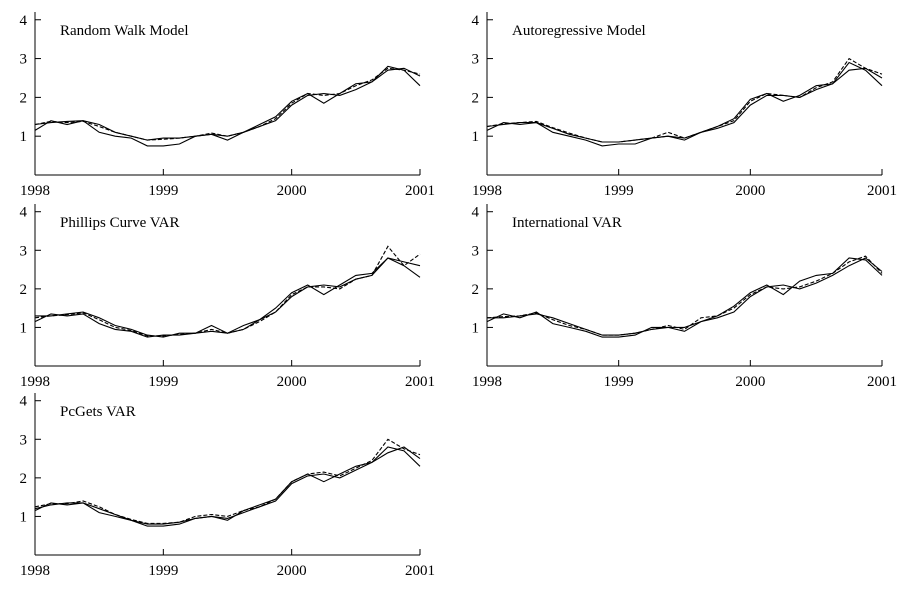 This screenshot has width=900, height=592. Describe the element at coordinates (98, 412) in the screenshot. I see `panel-title: PcGets VAR` at that location.